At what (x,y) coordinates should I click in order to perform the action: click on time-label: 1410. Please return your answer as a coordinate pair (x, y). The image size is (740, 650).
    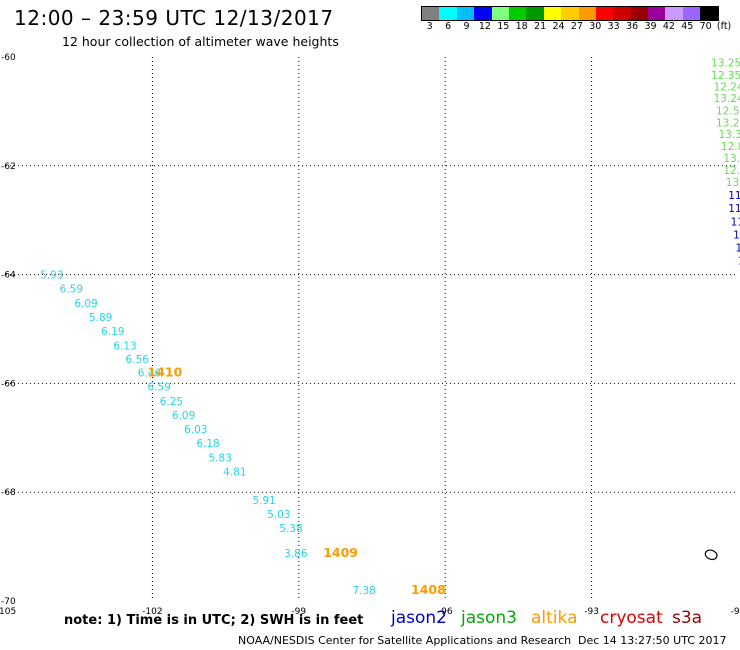
    Looking at the image, I should click on (165, 372).